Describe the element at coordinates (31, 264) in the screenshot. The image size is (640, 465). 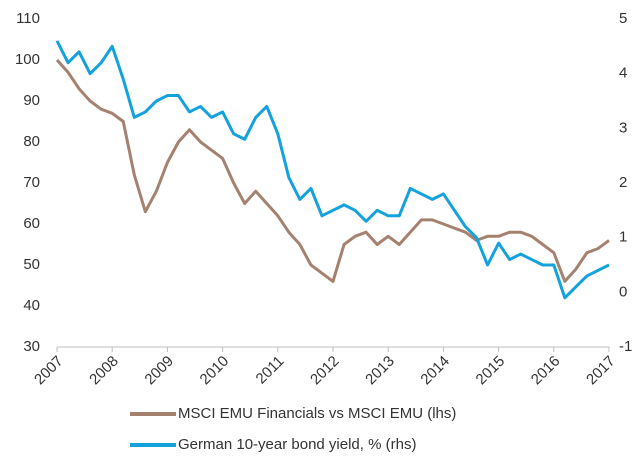
I see `y-tick-label: 50` at that location.